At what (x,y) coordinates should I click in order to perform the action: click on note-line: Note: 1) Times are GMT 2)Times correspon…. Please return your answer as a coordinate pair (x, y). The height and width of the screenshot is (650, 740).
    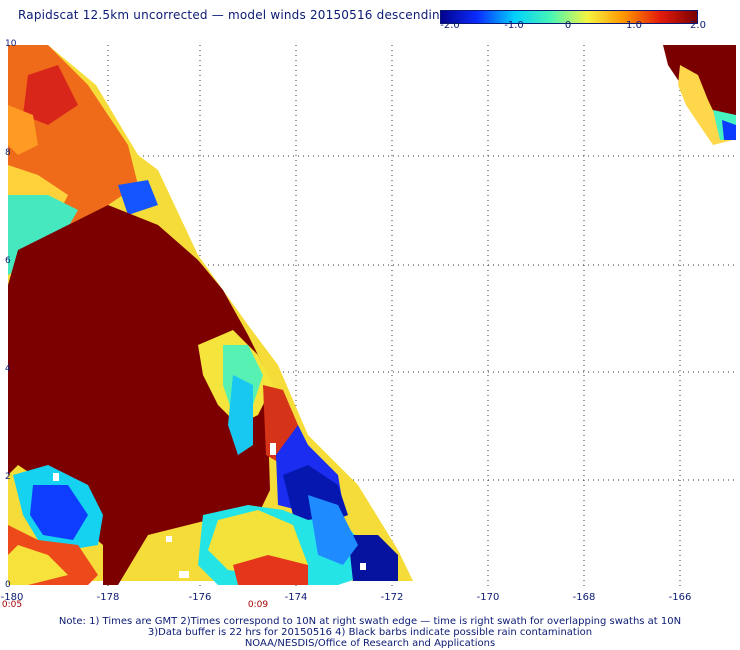
    Looking at the image, I should click on (370, 621).